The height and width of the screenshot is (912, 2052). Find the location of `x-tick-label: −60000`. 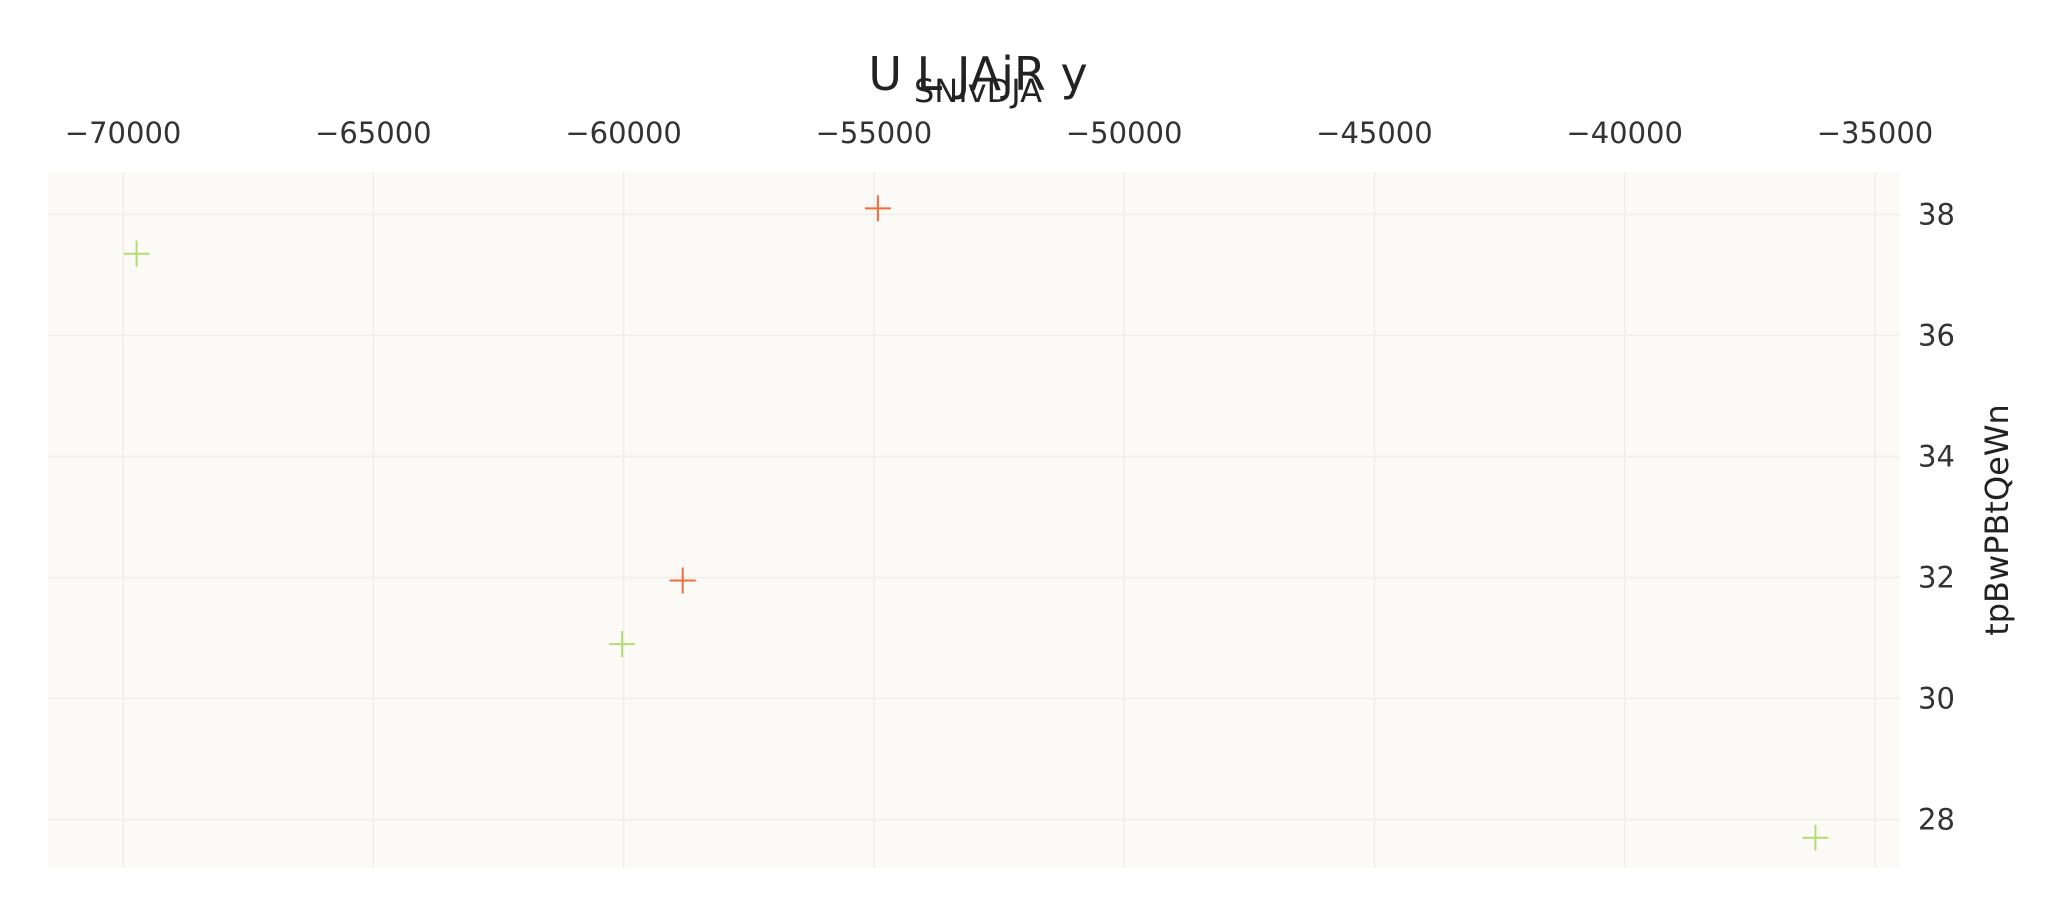

x-tick-label: −60000 is located at coordinates (623, 133).